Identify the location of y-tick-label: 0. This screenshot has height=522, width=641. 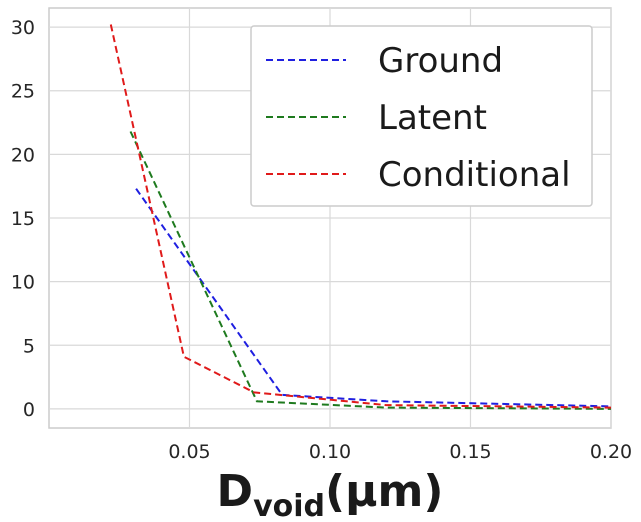
(29, 410).